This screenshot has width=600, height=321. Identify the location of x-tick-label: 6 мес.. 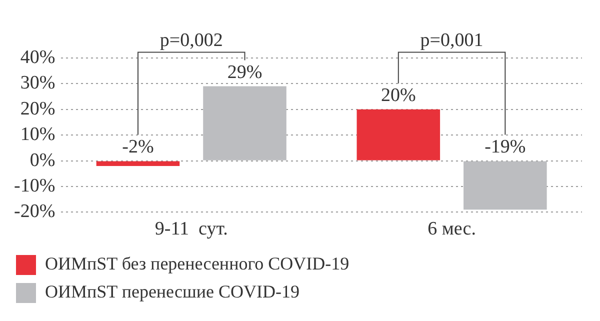
(452, 229).